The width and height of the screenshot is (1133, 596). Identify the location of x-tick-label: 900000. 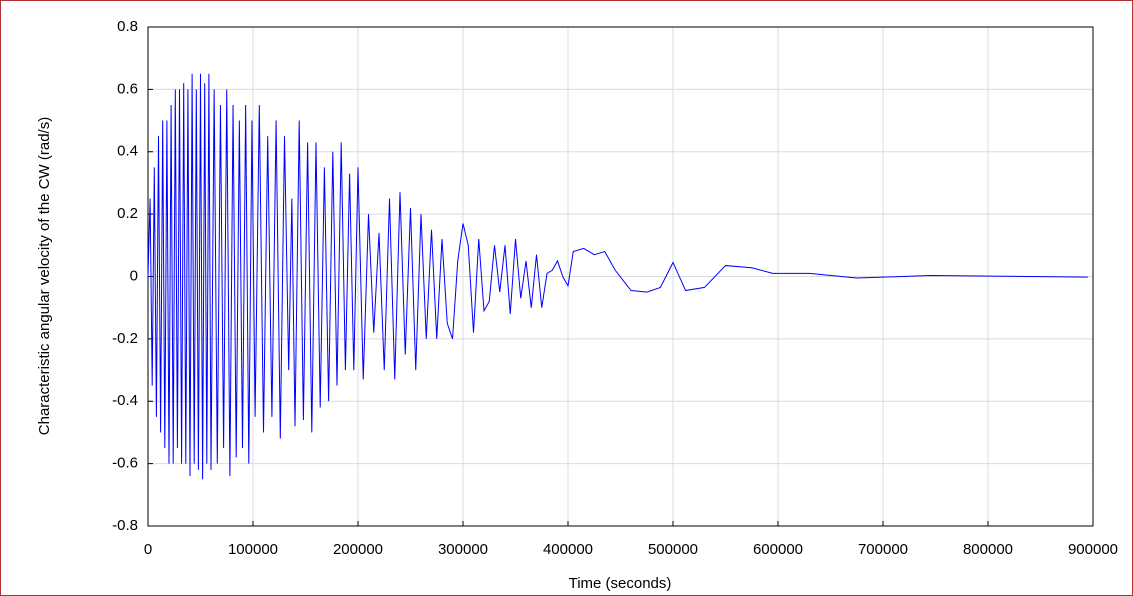
(1093, 549).